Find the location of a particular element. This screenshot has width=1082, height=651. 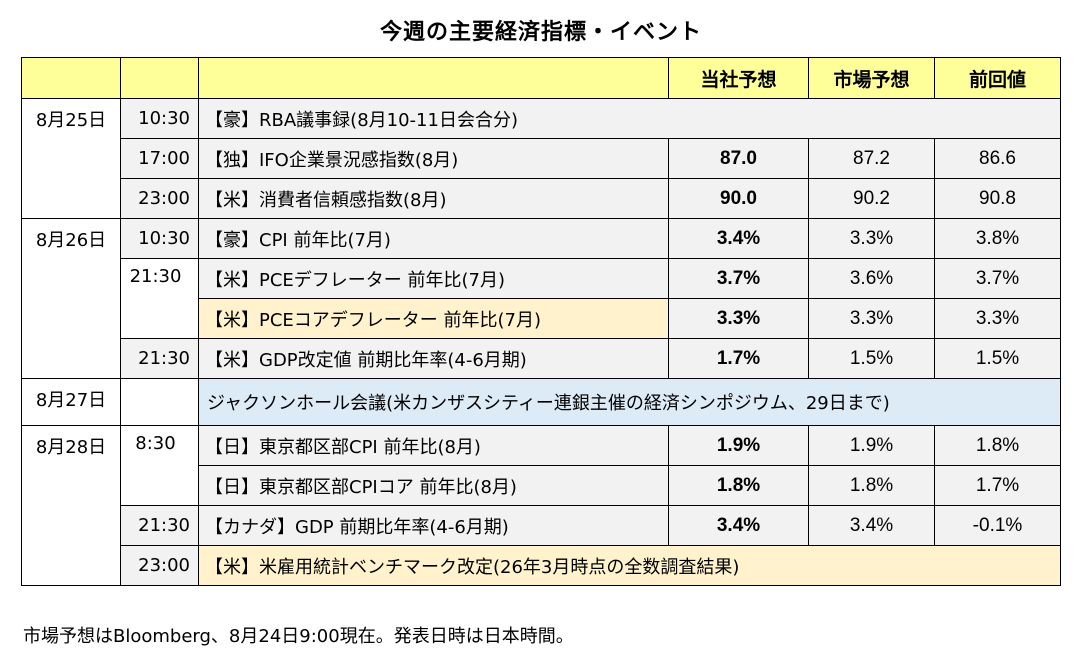

previous-value: 3.3% is located at coordinates (997, 318).